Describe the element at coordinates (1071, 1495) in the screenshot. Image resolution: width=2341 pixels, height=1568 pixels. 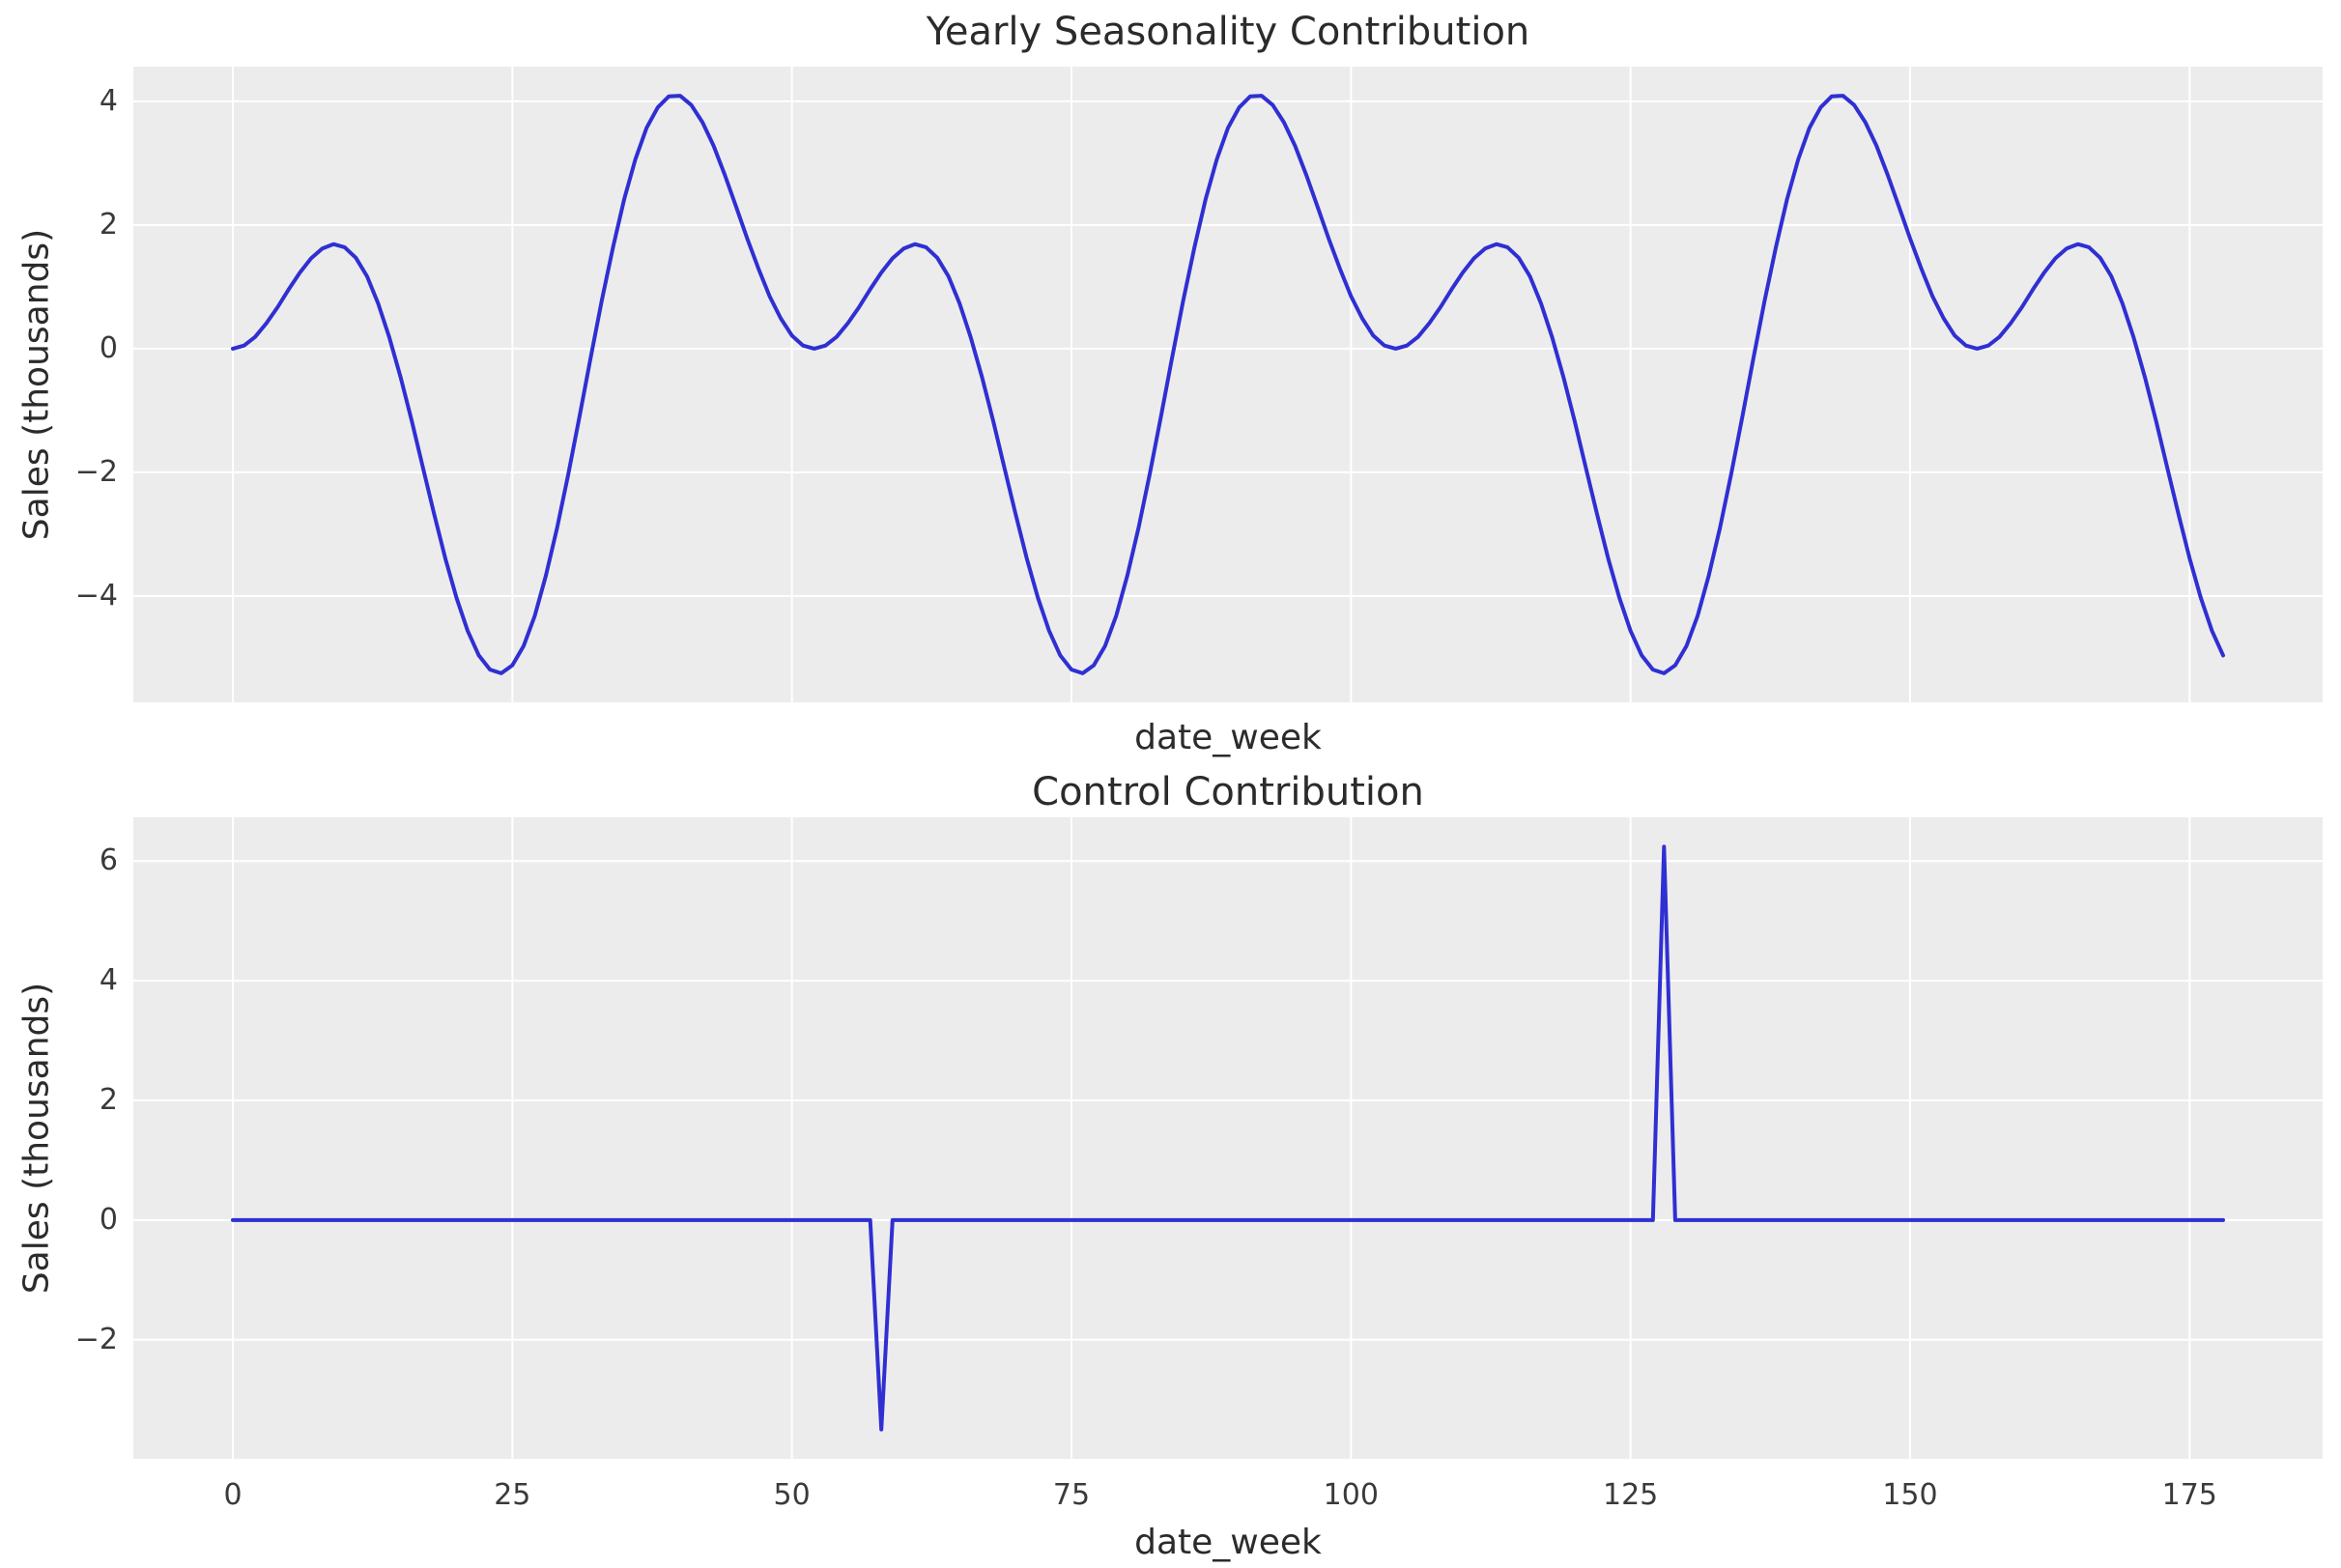
I see `x-tick-label: 75` at that location.